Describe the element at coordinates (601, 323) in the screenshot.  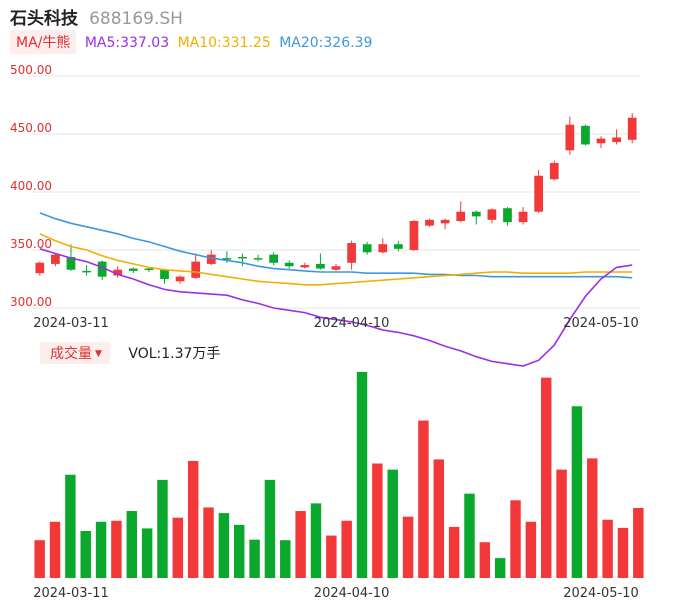
I see `date-tick-label: 2024-05-10` at that location.